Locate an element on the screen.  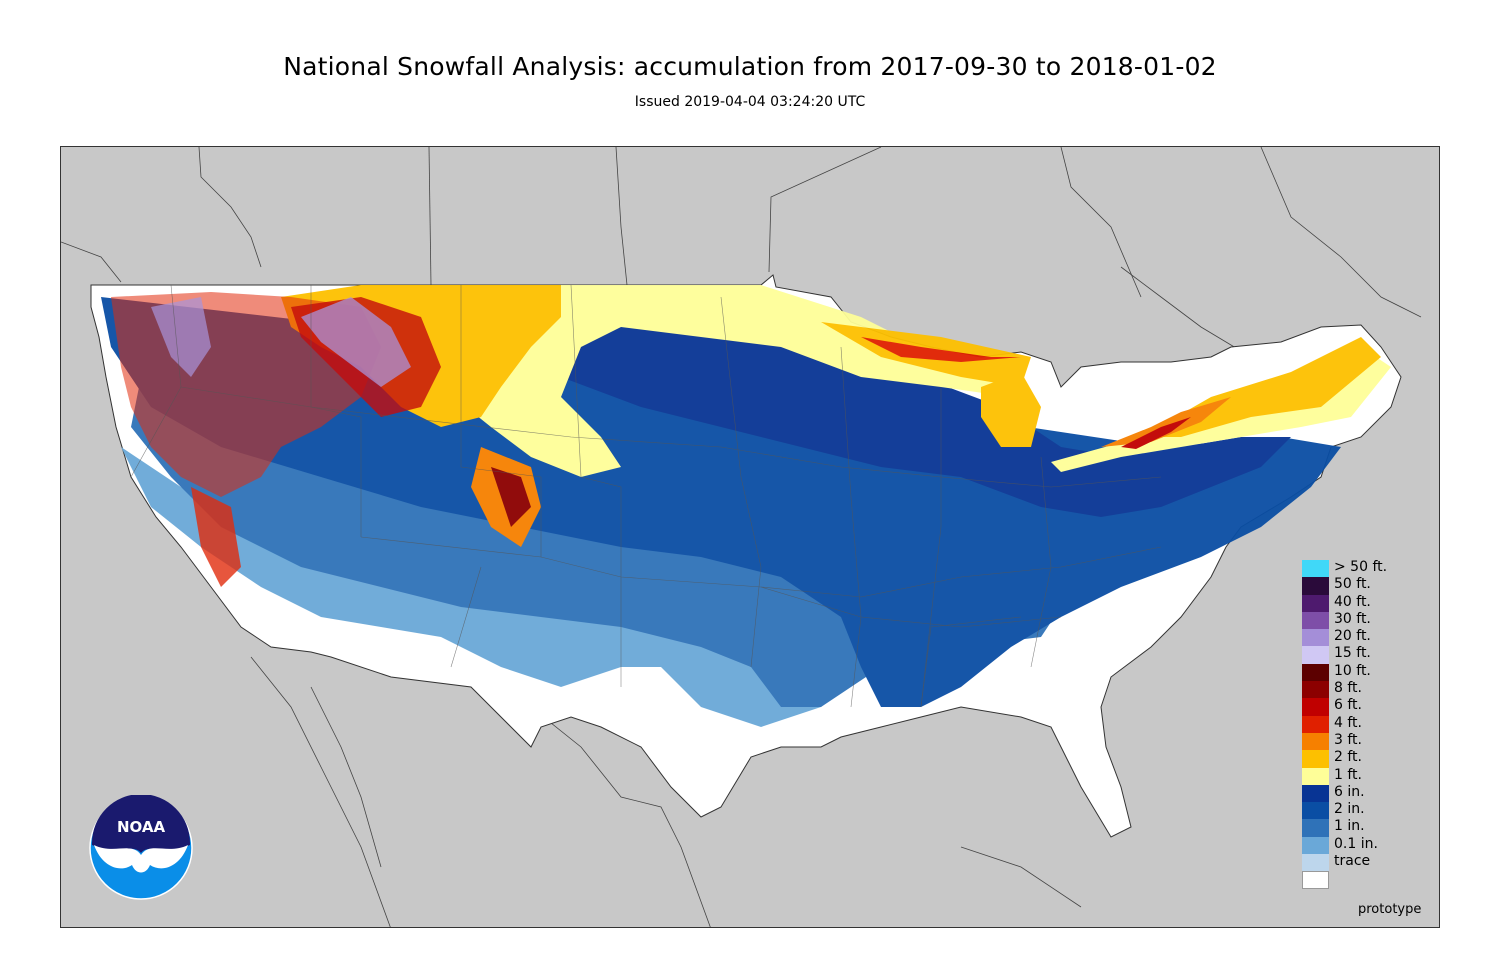
legend-label: 50 ft. is located at coordinates (1352, 584).